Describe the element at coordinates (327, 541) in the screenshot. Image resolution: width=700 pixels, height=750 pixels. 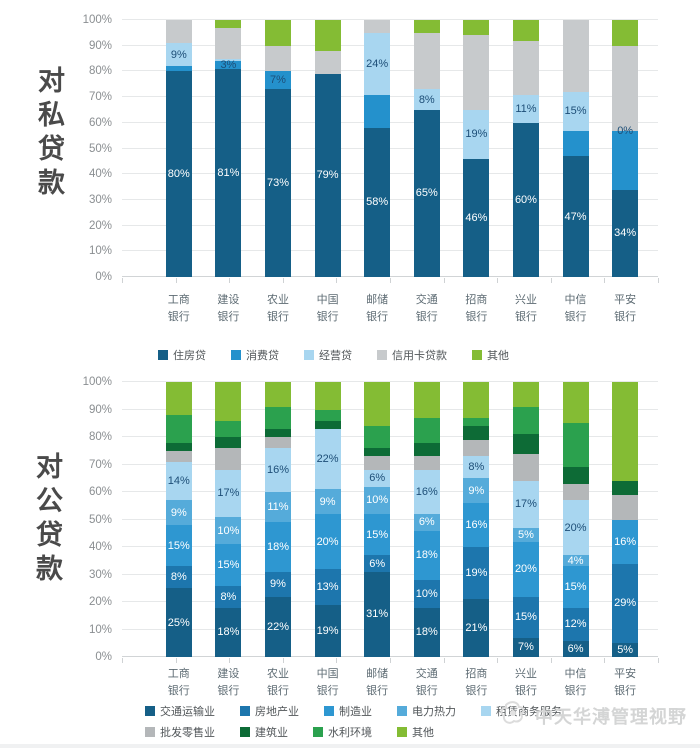
I see `data-label: 20%` at that location.